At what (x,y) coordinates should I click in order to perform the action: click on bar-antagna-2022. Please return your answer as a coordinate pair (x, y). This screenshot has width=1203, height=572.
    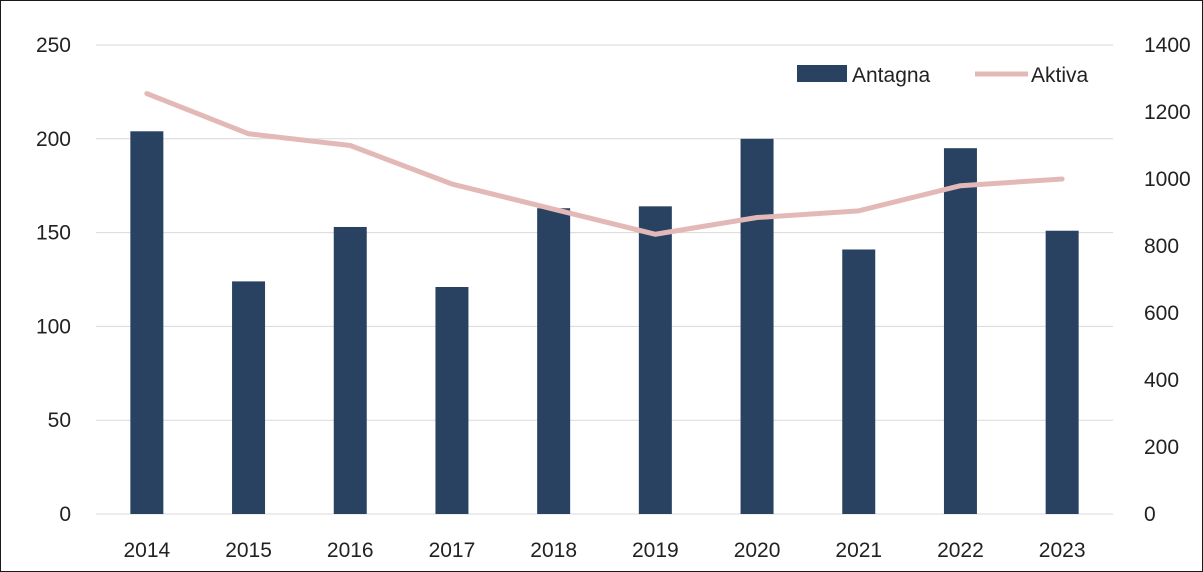
    Looking at the image, I should click on (960, 331).